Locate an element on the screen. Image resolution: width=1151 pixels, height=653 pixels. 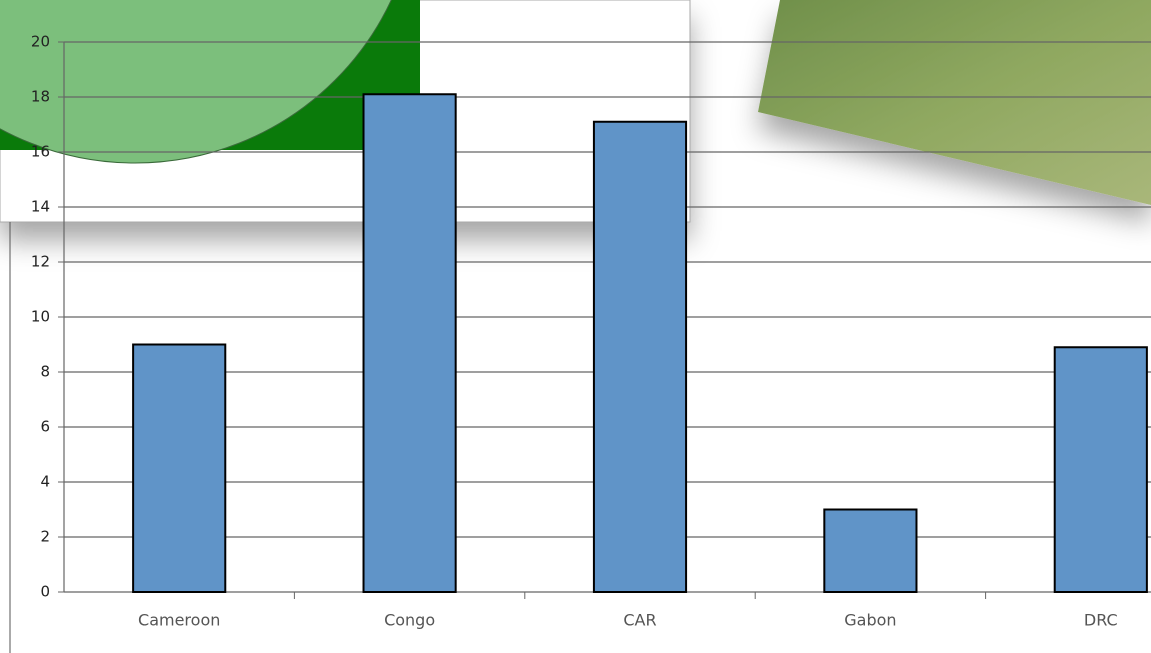
x-tick-label: Cameroon is located at coordinates (179, 620).